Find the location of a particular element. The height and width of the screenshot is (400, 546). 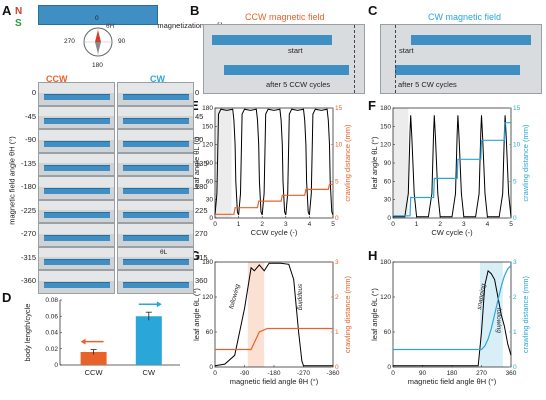

ccw-angle-label: -315 is located at coordinates (28, 257).